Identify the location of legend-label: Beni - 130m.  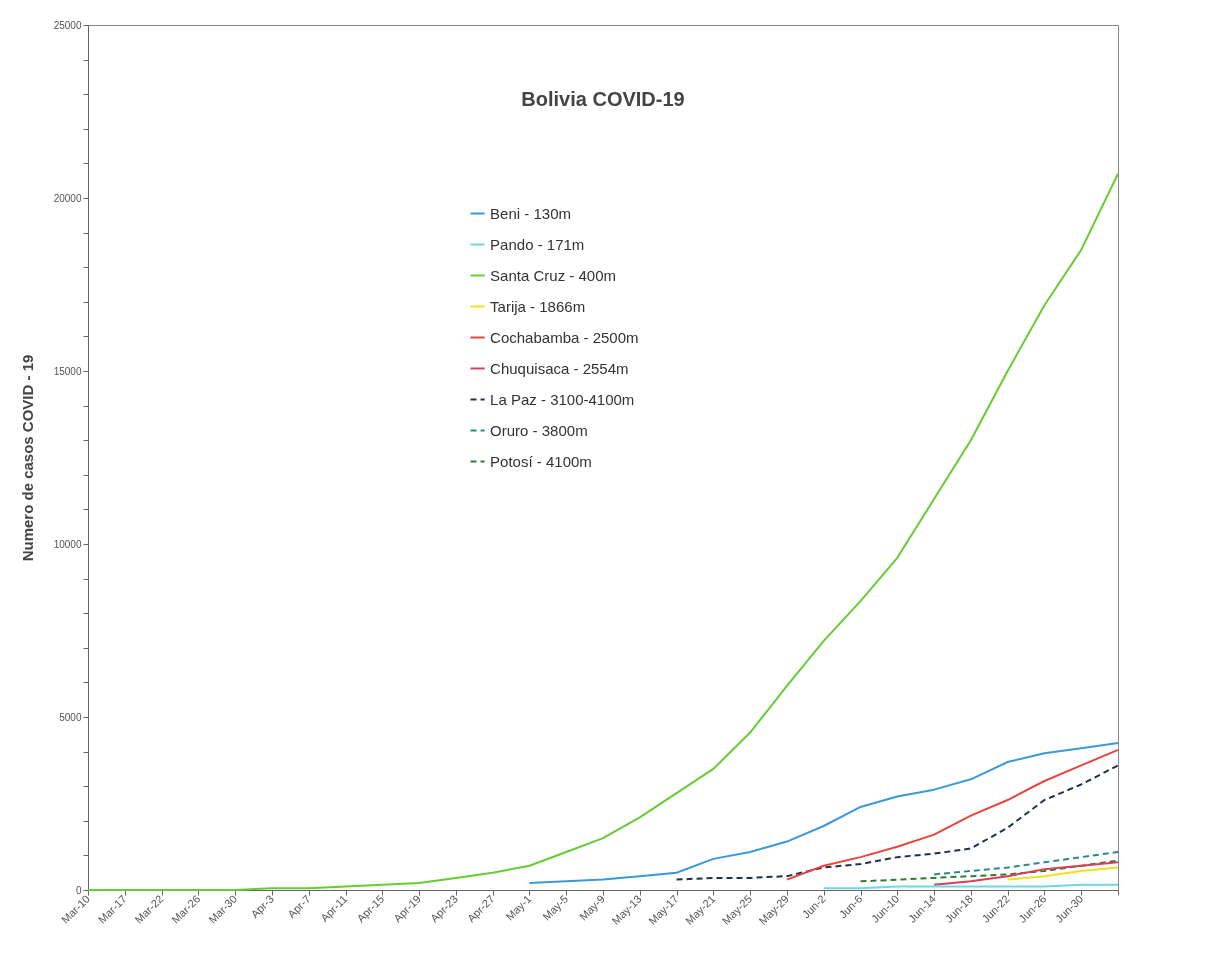
(530, 213).